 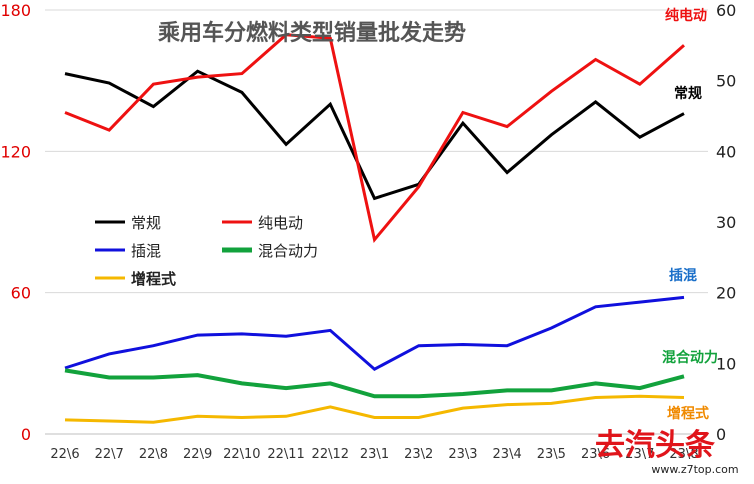 I want to click on legend-label-1: 常规, so click(x=146, y=223).